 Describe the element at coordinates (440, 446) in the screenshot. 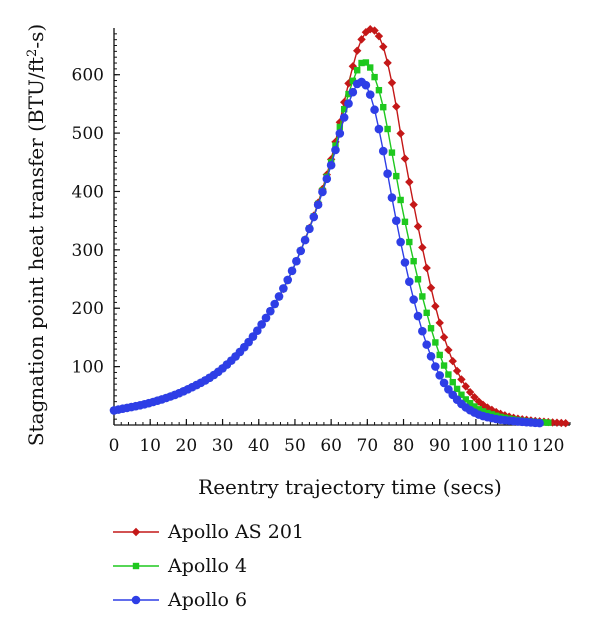

I see `x-tick-label: 90` at that location.